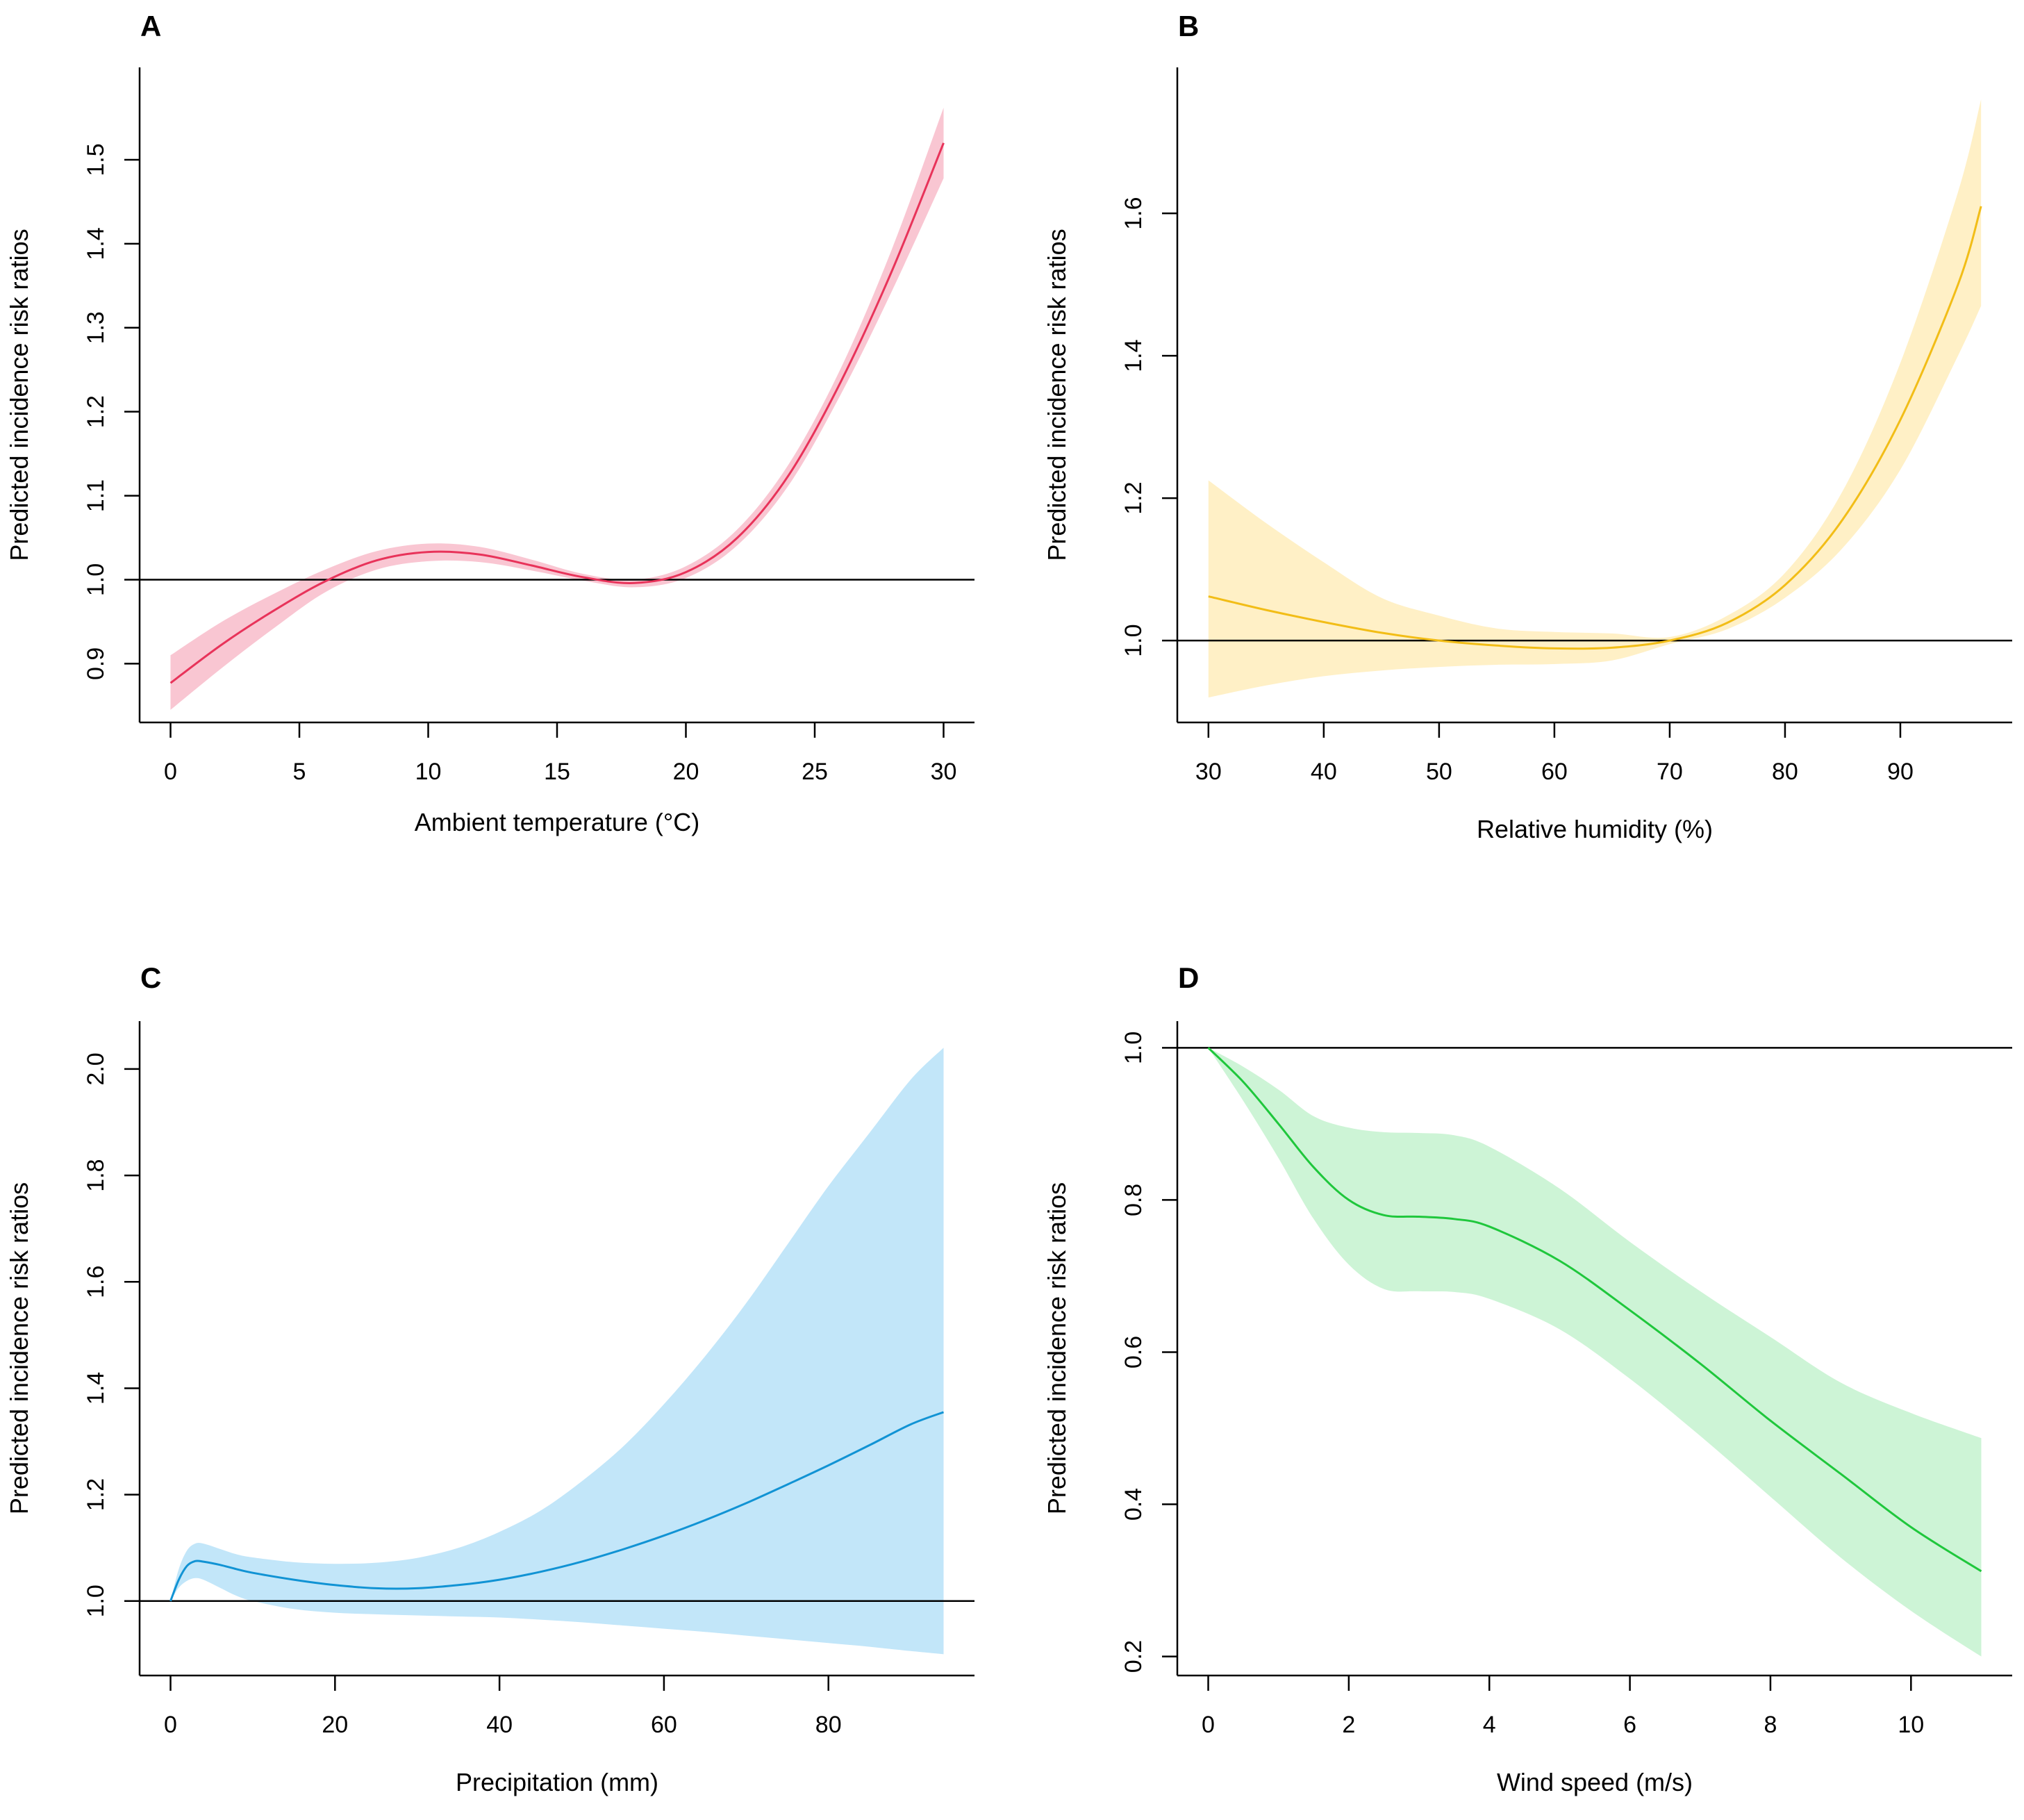  Describe the element at coordinates (1439, 772) in the screenshot. I see `panel-b-x-tick-label: 50` at that location.